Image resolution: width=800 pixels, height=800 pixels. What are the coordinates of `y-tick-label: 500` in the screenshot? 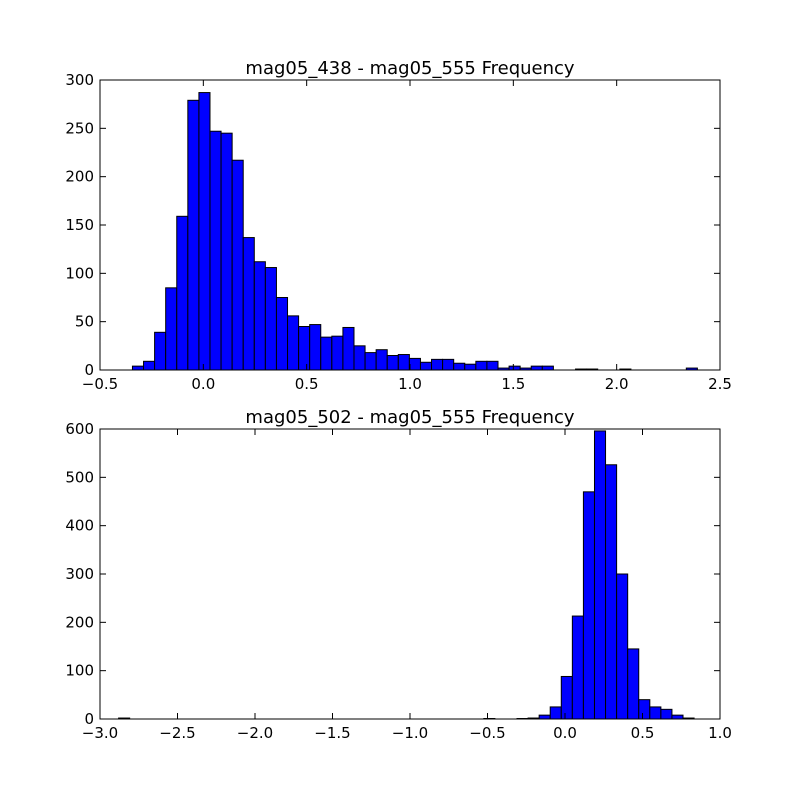 It's located at (79, 477).